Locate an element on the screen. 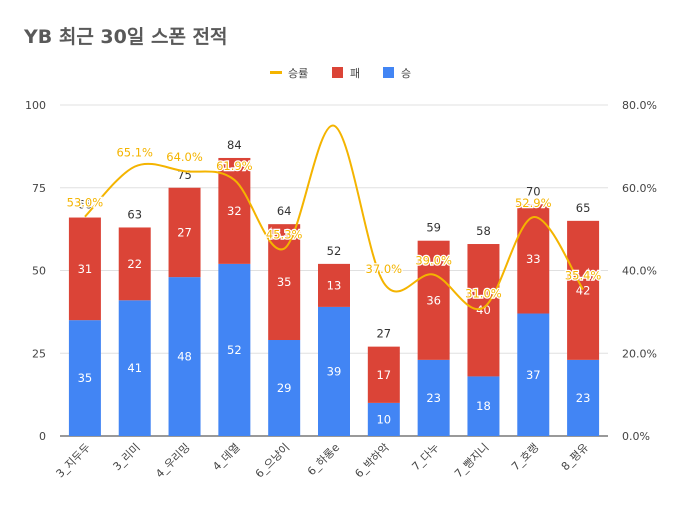 The image size is (680, 507). bar-win-label: 10 is located at coordinates (383, 419).